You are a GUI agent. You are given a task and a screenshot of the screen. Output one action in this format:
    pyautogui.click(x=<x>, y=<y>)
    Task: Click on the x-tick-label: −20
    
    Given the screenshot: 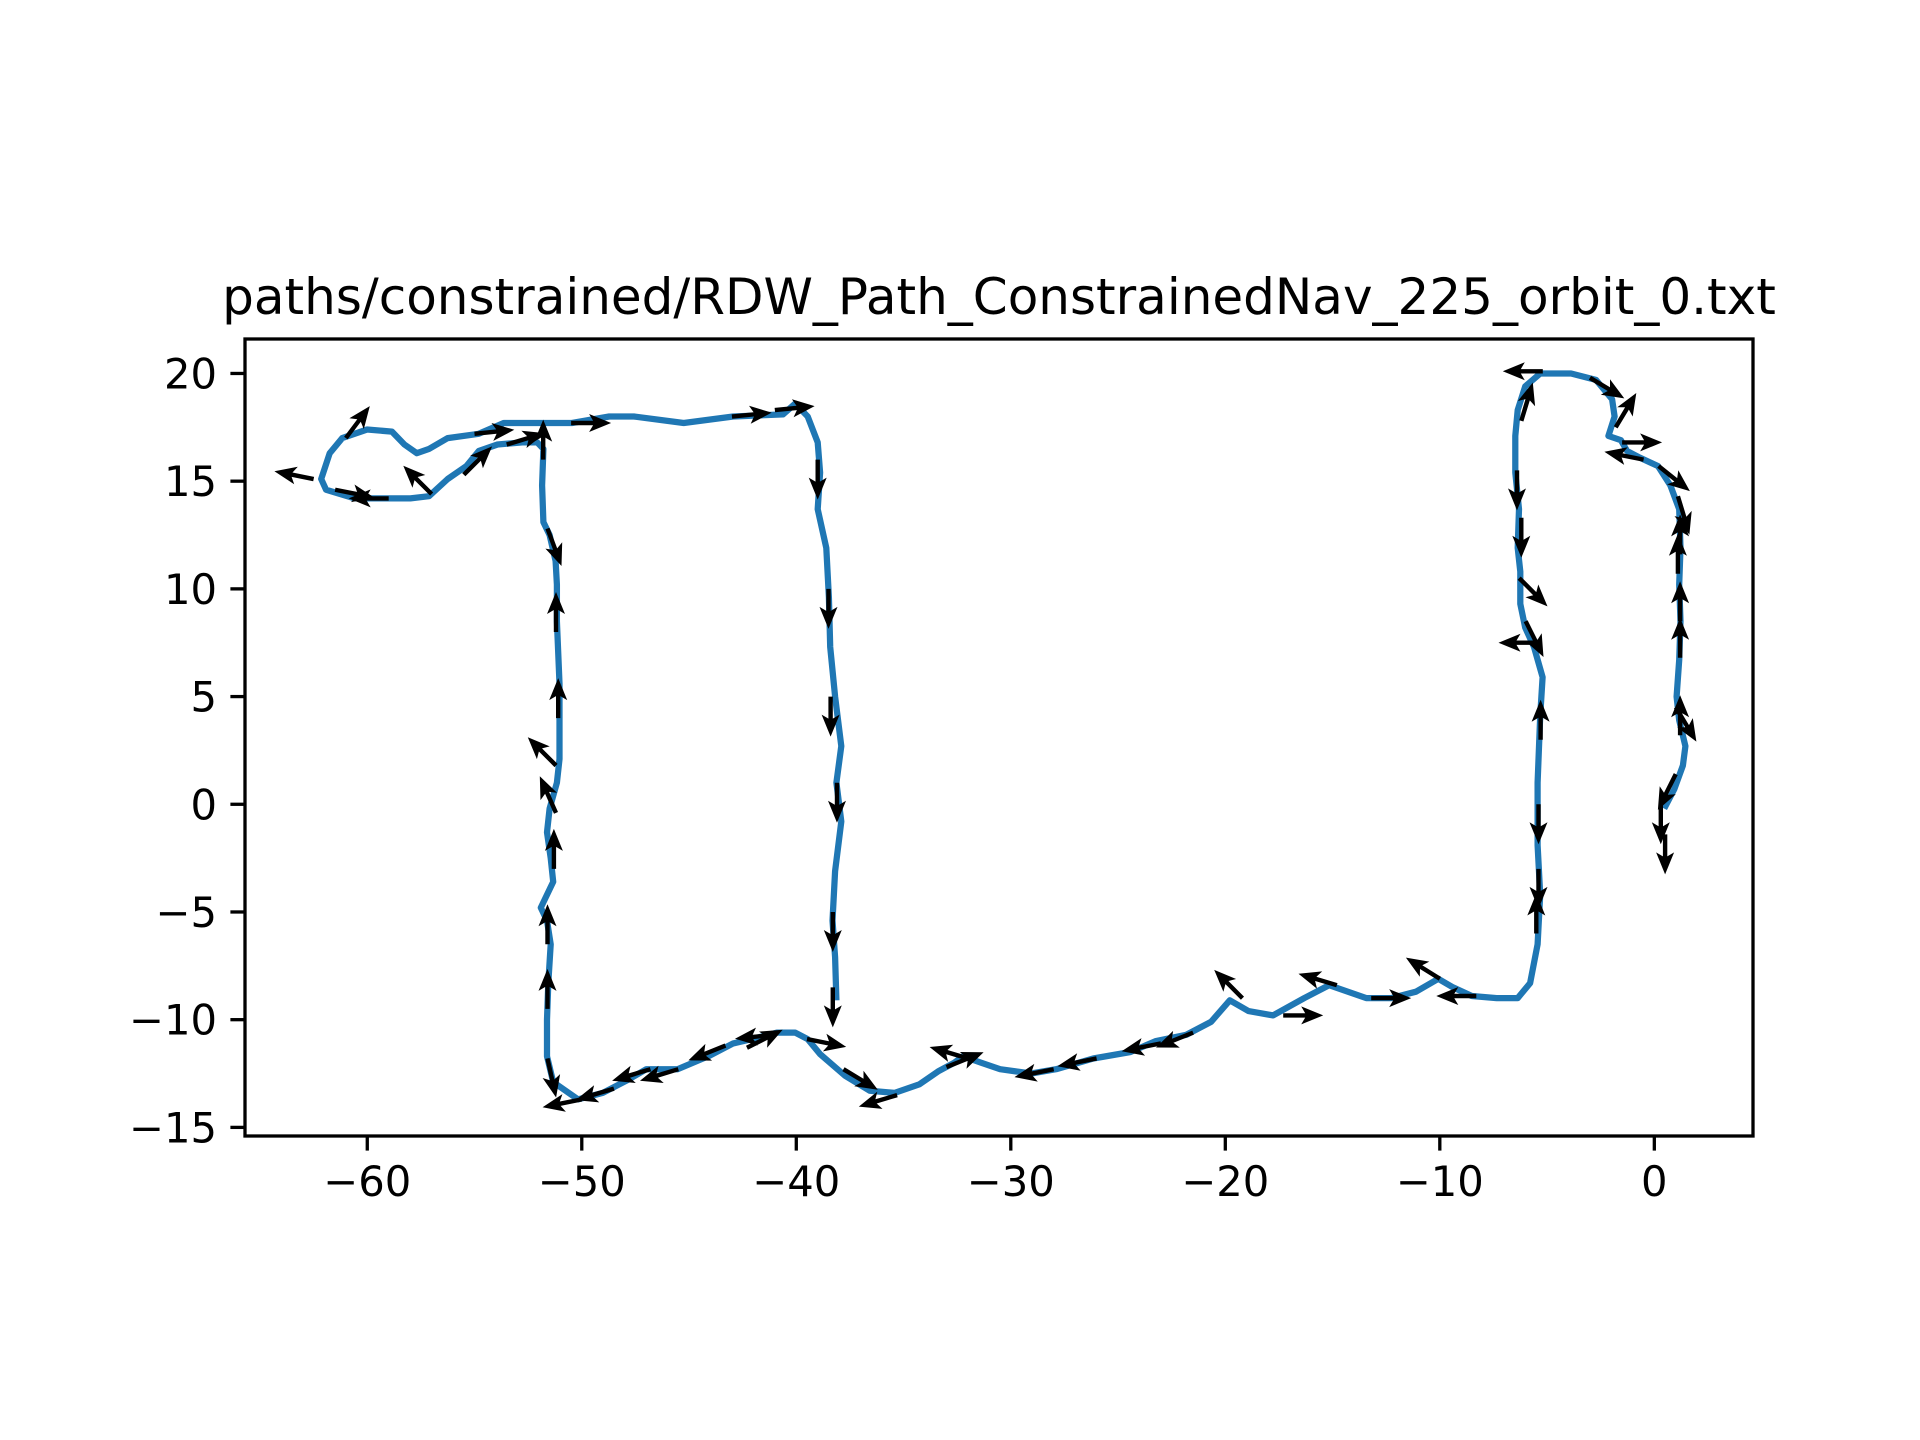 What is the action you would take?
    pyautogui.click(x=1225, y=1181)
    